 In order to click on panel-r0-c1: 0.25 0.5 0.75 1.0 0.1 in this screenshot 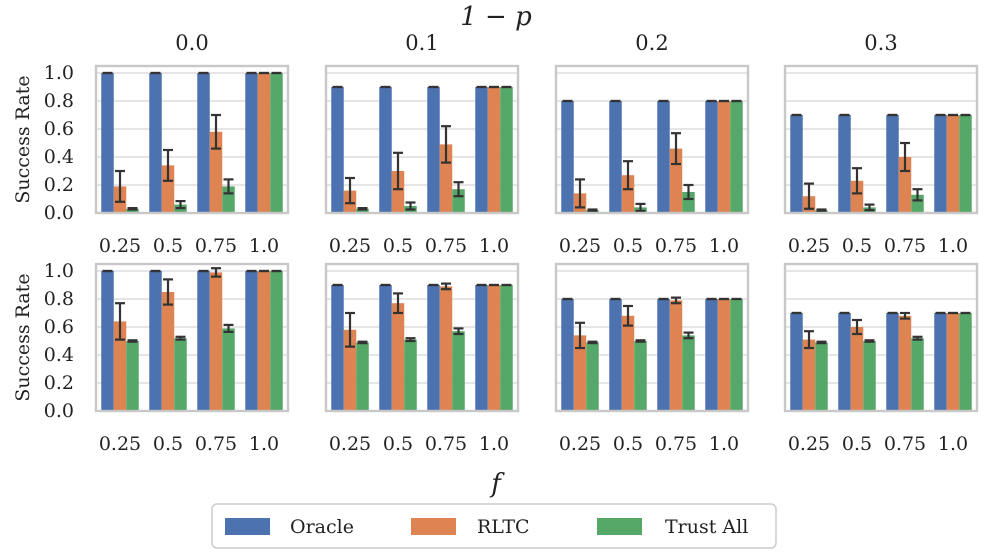, I will do `click(422, 144)`.